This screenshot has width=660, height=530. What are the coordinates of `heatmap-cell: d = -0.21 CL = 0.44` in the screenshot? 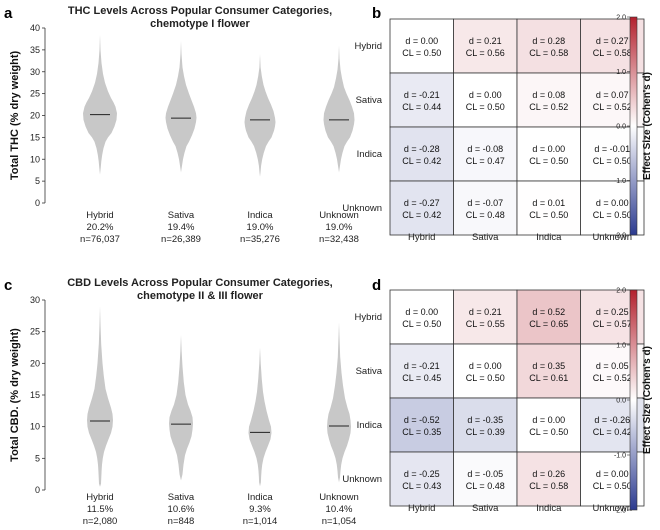 It's located at (421, 100).